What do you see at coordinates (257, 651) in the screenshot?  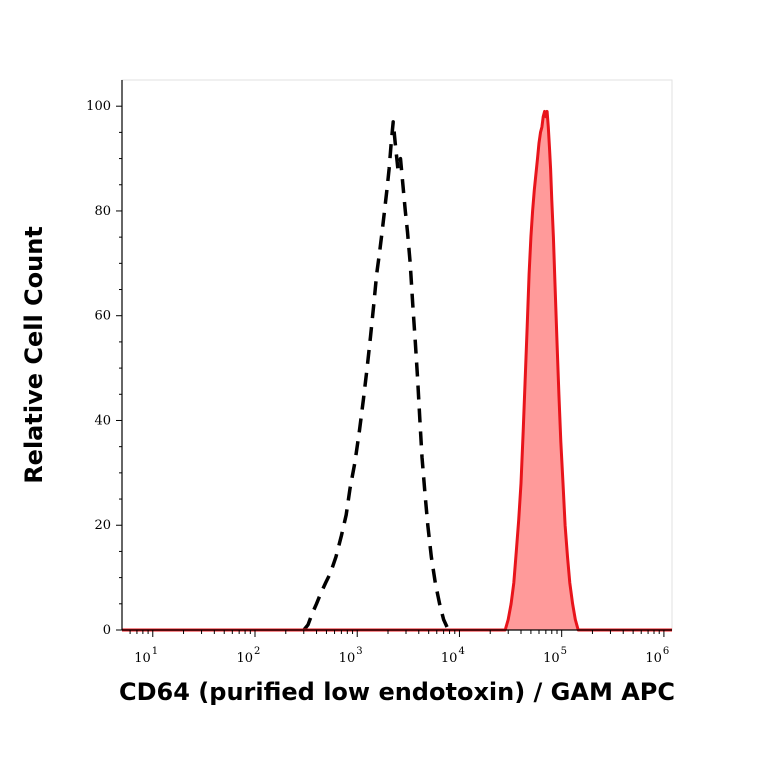 I see `x-tick-exponent: 2` at bounding box center [257, 651].